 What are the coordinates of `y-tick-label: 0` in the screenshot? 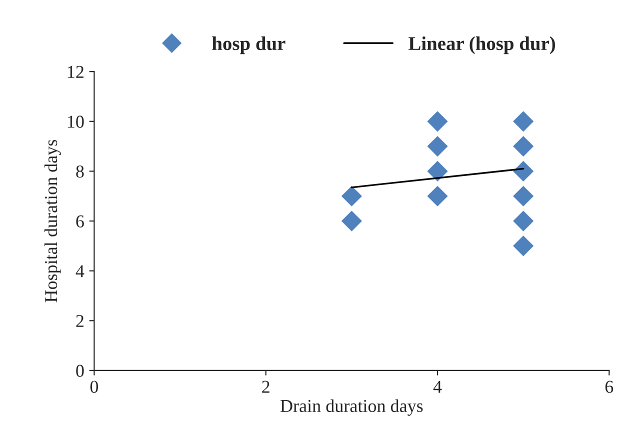 It's located at (80, 370).